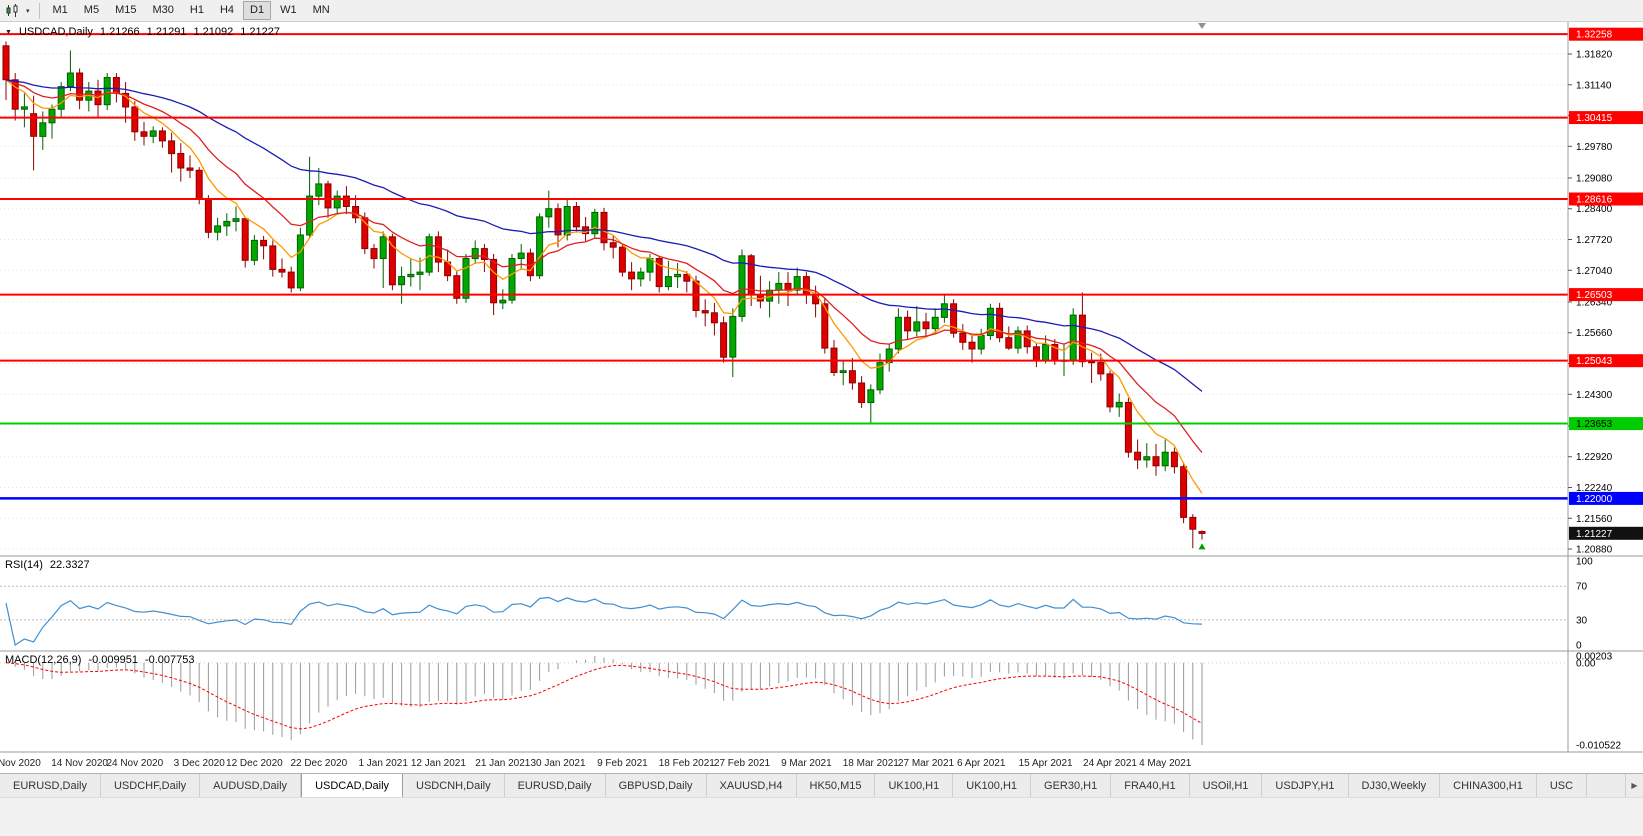  Describe the element at coordinates (1594, 54) in the screenshot. I see `svg-text: 1.31820` at that location.